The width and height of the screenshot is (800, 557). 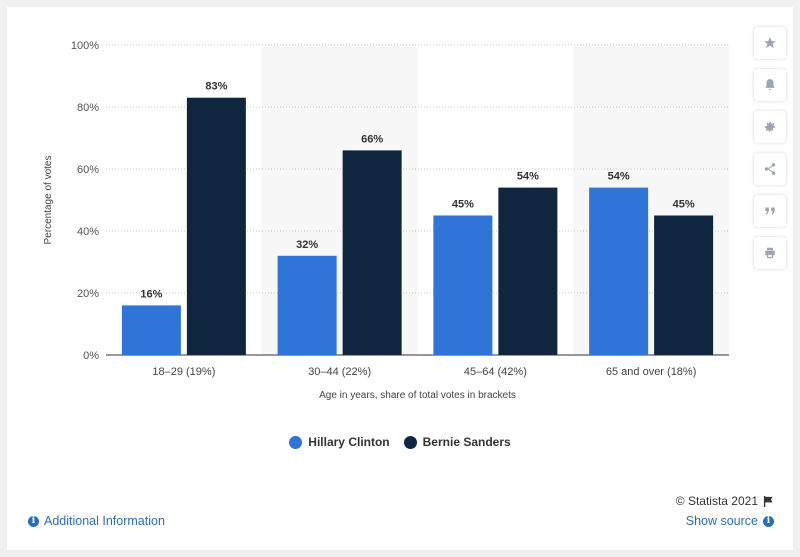 I want to click on legend-item-sanders: Bernie Sanders, so click(x=457, y=442).